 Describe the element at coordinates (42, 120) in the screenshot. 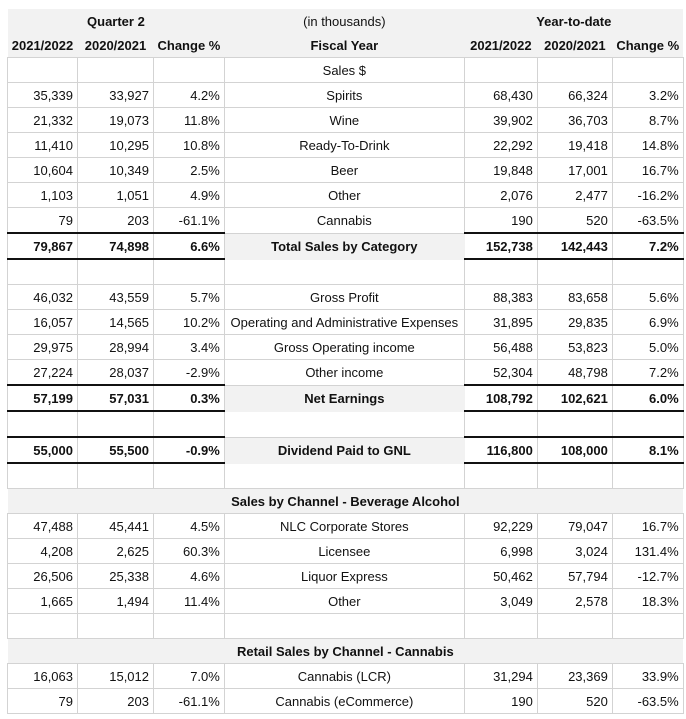

I see `cell-q-cur: 21,332` at that location.